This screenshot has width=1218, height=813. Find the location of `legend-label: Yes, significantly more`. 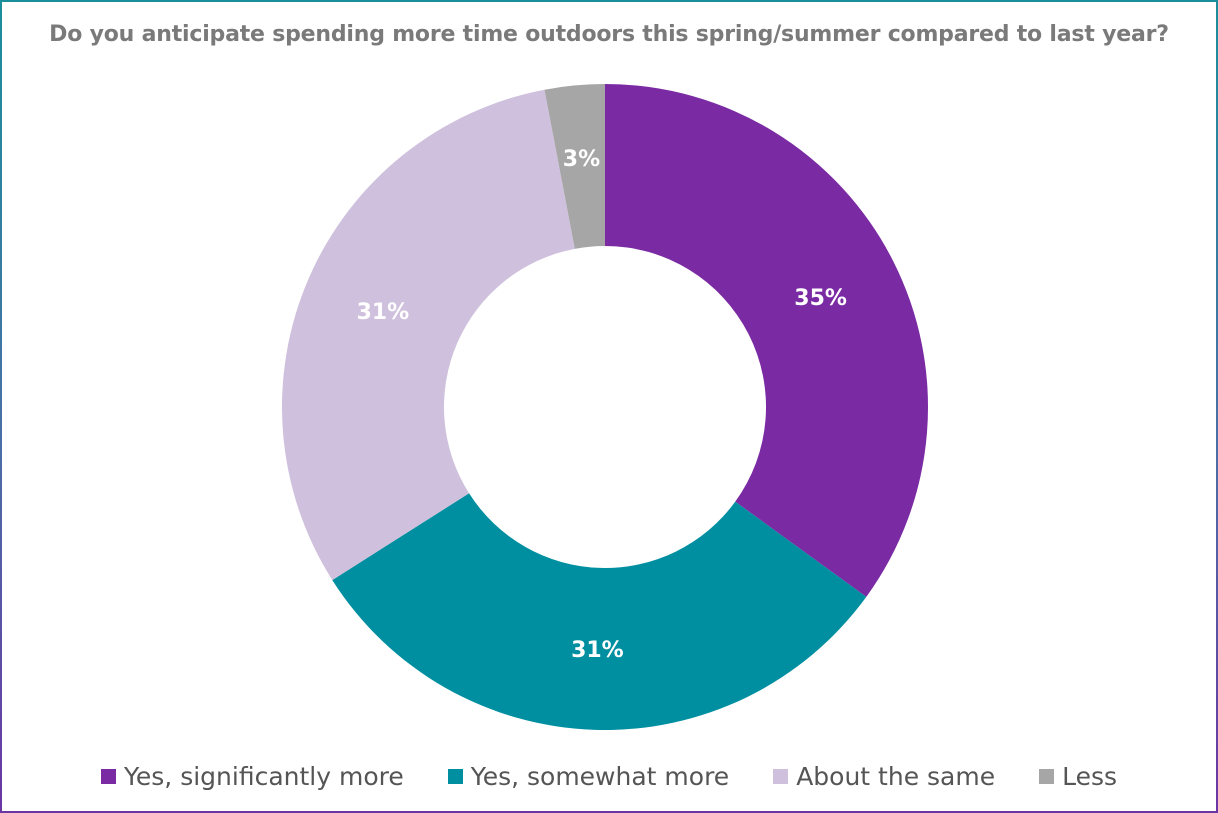

legend-label: Yes, significantly more is located at coordinates (263, 776).